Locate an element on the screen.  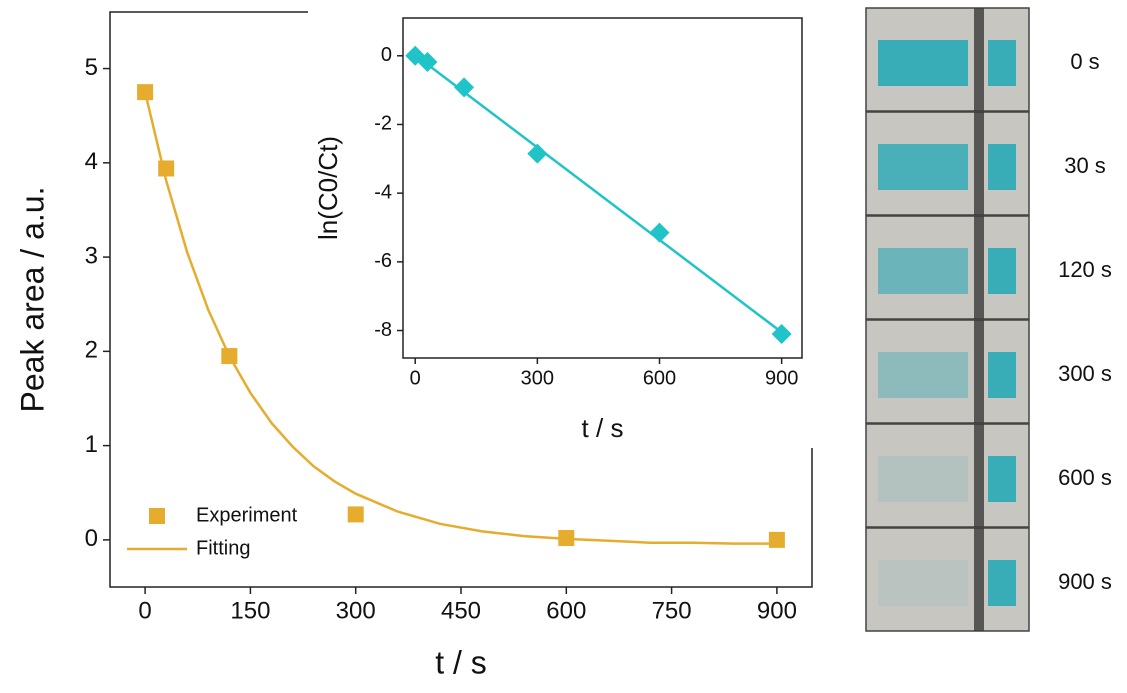
photo-panel: 900 s is located at coordinates (988, 579).